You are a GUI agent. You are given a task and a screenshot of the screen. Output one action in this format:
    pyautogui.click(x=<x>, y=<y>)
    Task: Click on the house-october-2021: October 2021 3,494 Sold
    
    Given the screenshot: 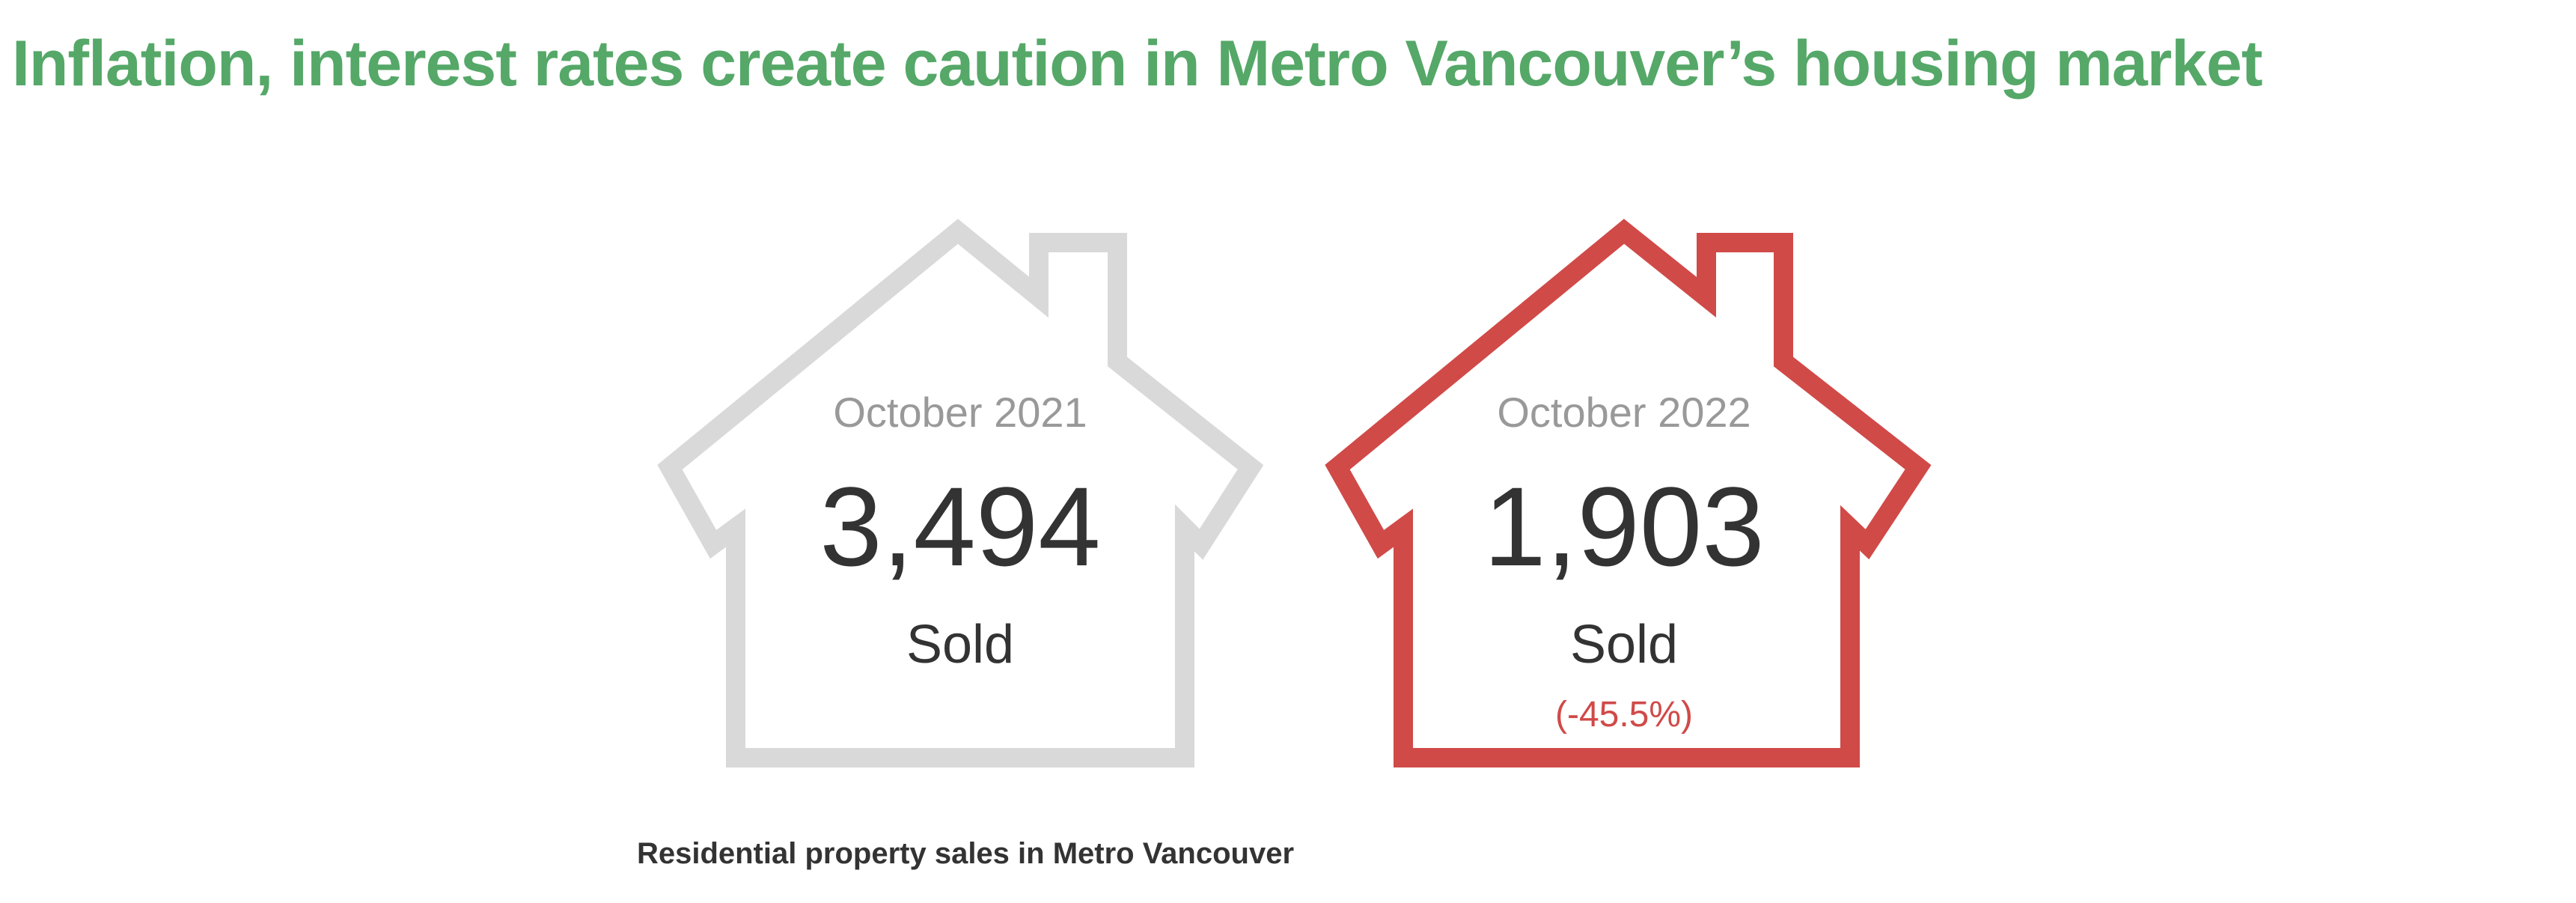 What is the action you would take?
    pyautogui.click(x=960, y=493)
    